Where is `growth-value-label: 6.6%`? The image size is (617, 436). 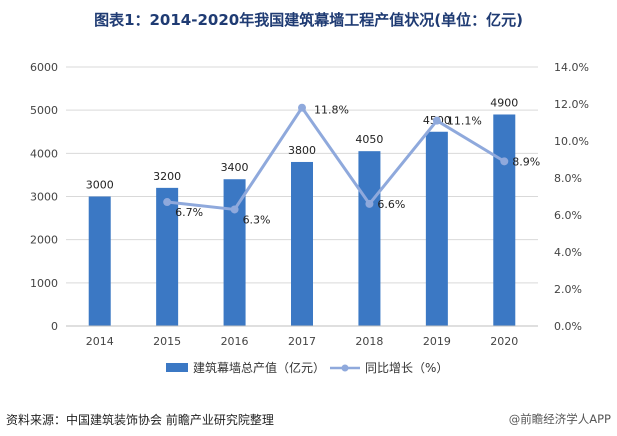
growth-value-label: 6.6% is located at coordinates (391, 204).